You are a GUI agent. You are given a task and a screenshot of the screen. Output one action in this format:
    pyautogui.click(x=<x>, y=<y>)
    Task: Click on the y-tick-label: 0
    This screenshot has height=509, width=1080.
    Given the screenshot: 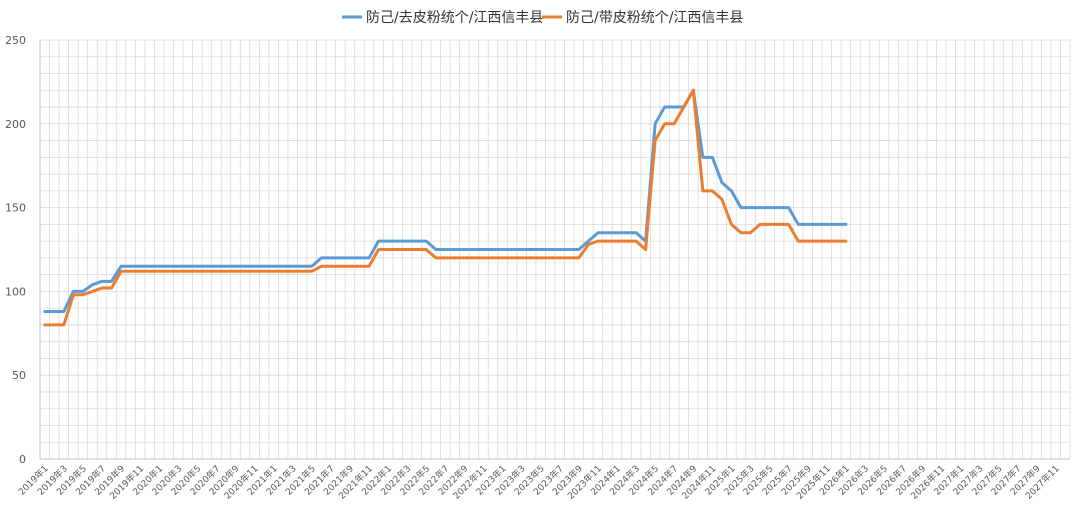 What is the action you would take?
    pyautogui.click(x=22, y=459)
    